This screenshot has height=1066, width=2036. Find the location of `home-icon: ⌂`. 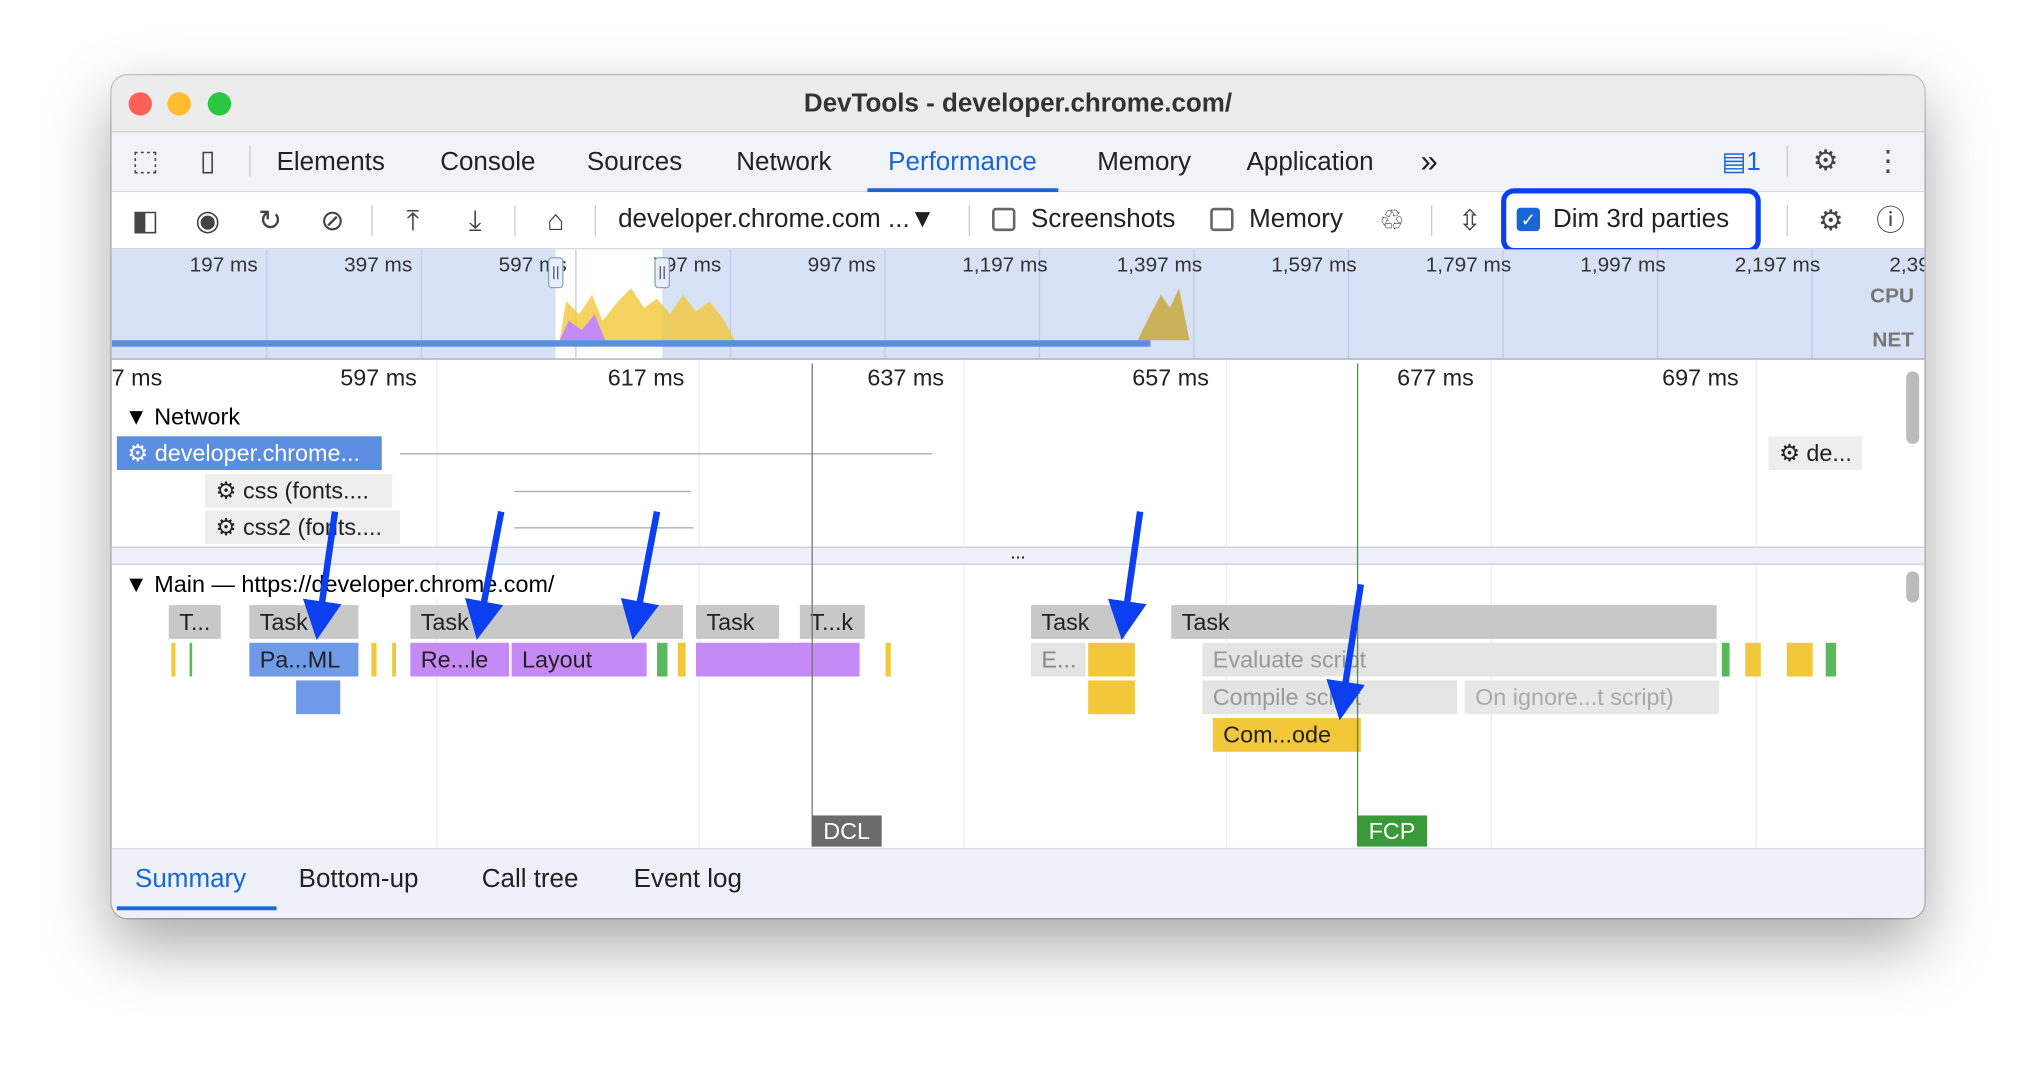

home-icon: ⌂ is located at coordinates (556, 220).